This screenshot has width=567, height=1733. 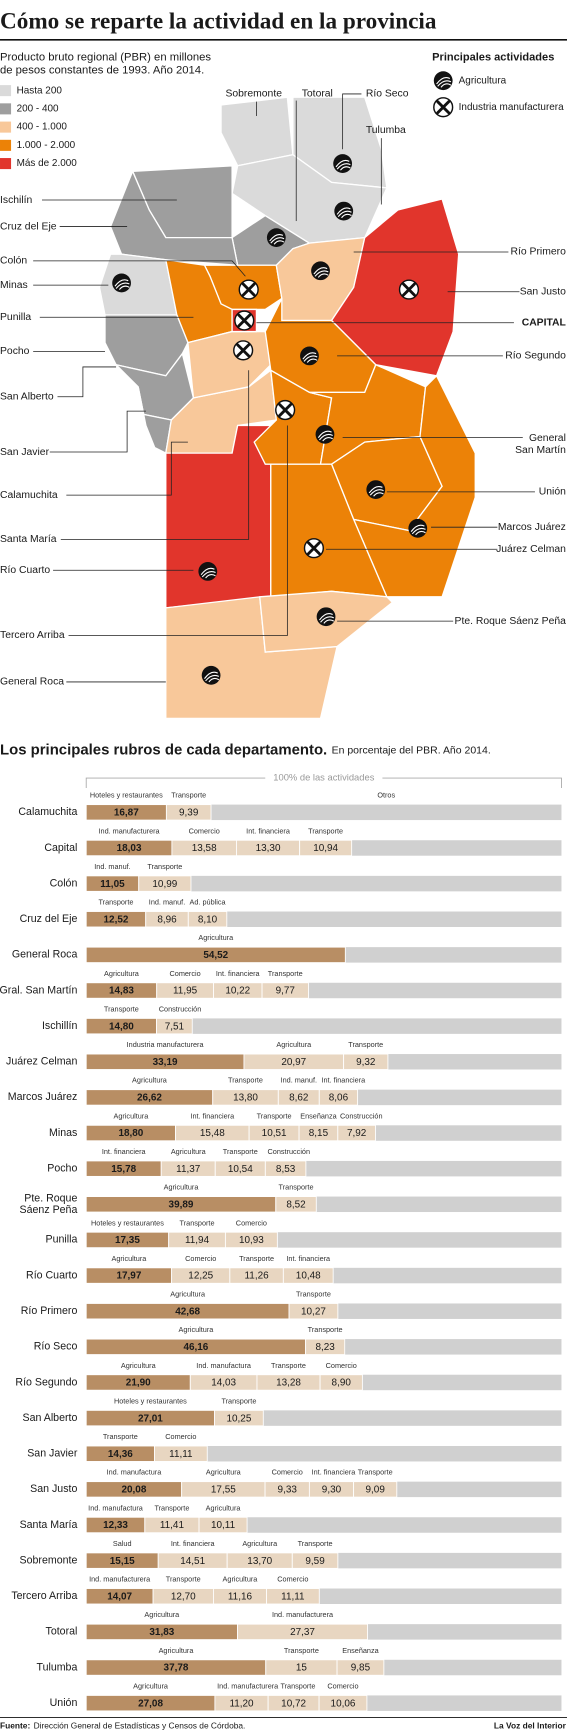 What do you see at coordinates (121, 1026) in the screenshot?
I see `value-label: 14,80` at bounding box center [121, 1026].